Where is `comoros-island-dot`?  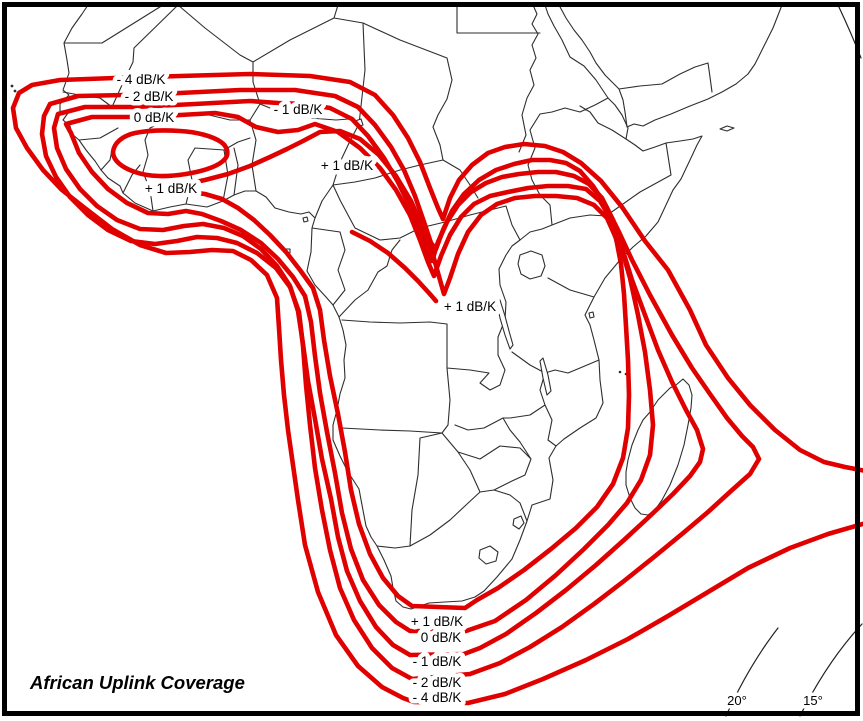 comoros-island-dot is located at coordinates (620, 372).